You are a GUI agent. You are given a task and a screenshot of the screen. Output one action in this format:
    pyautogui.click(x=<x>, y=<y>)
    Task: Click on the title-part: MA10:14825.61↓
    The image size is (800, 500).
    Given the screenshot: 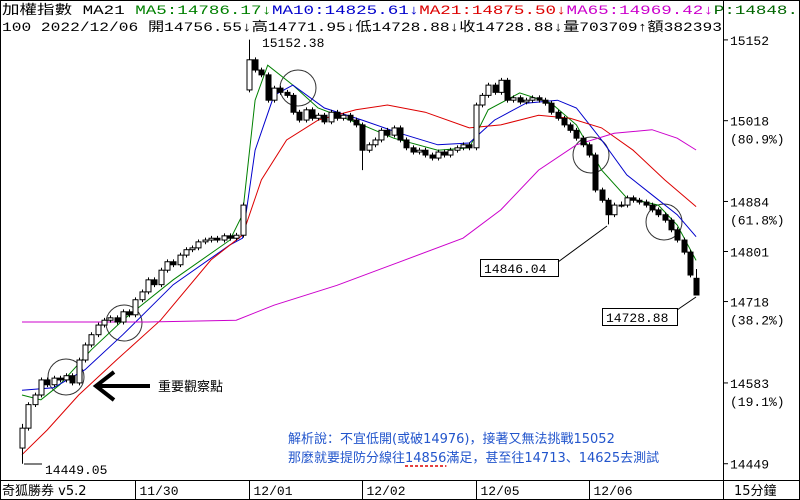 What is the action you would take?
    pyautogui.click(x=345, y=10)
    